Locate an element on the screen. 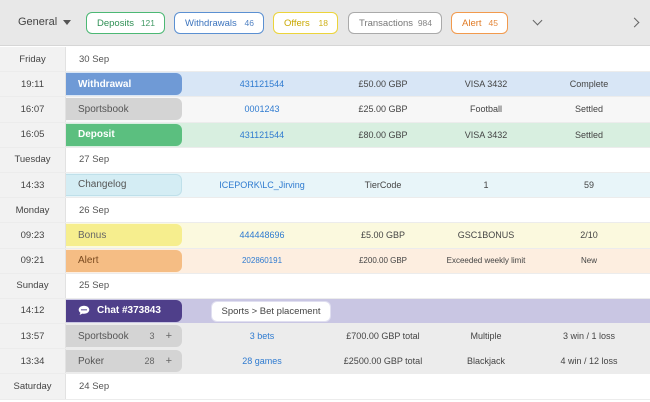 The image size is (650, 402). chip-label: Transactions is located at coordinates (386, 23).